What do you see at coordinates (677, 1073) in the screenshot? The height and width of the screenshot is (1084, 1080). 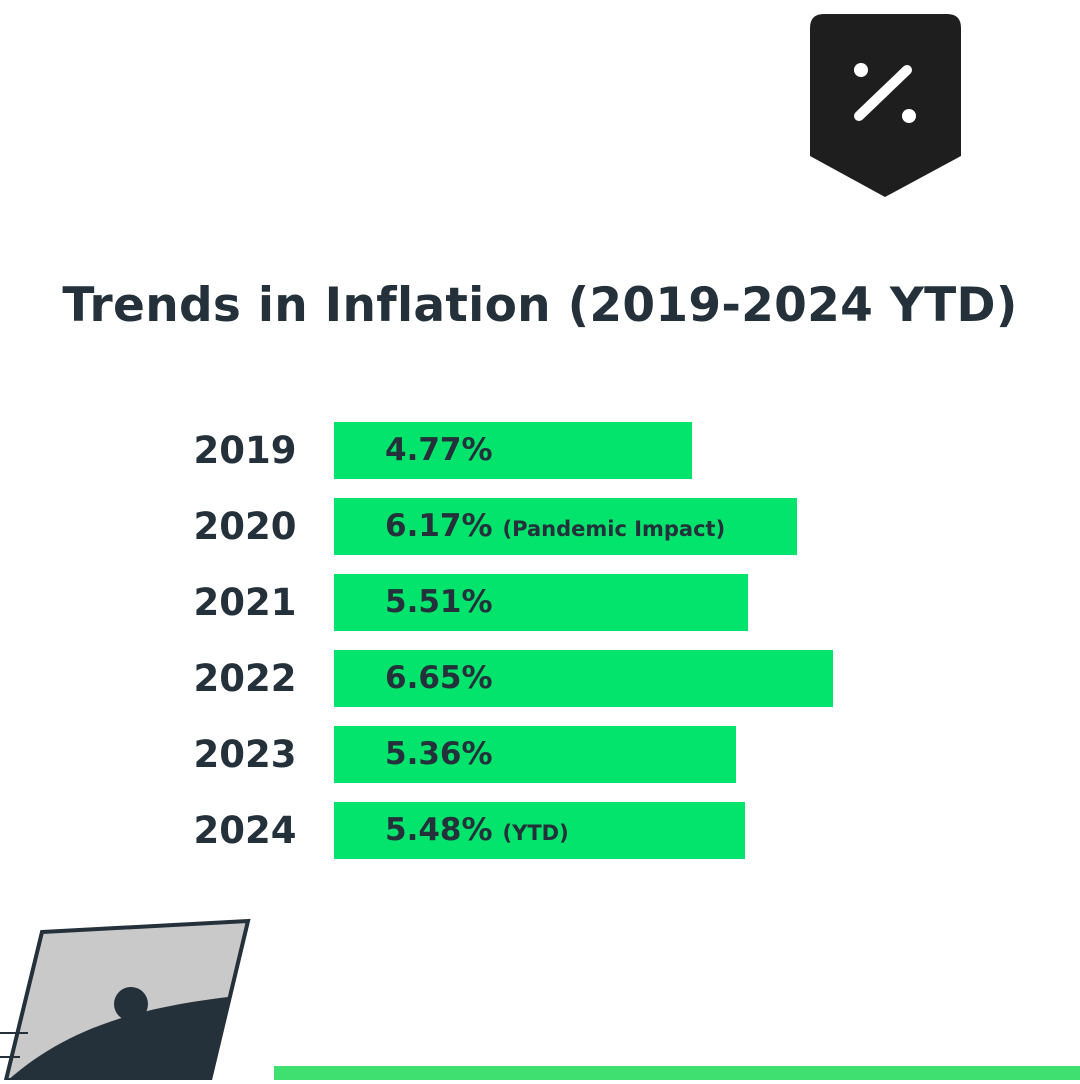 I see `bottom-accent-line` at bounding box center [677, 1073].